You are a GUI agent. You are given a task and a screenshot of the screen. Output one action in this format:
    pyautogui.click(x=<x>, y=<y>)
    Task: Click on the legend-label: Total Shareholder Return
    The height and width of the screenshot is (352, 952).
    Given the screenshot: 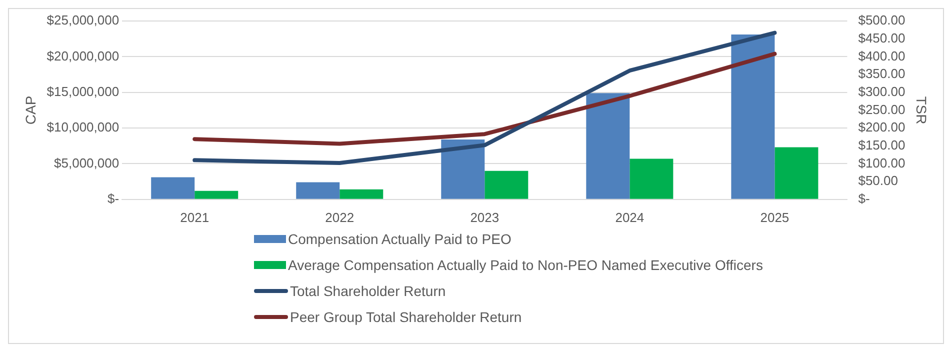 What is the action you would take?
    pyautogui.click(x=368, y=291)
    